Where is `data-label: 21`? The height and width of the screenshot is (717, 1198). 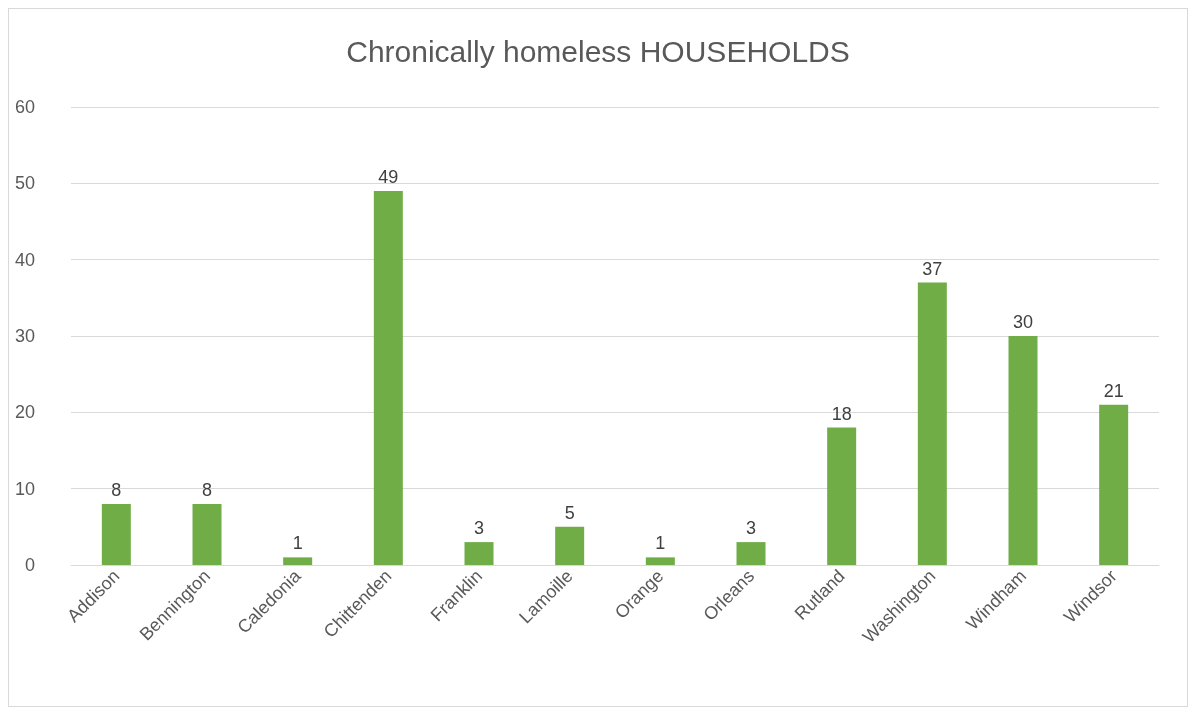 data-label: 21 is located at coordinates (1113, 390).